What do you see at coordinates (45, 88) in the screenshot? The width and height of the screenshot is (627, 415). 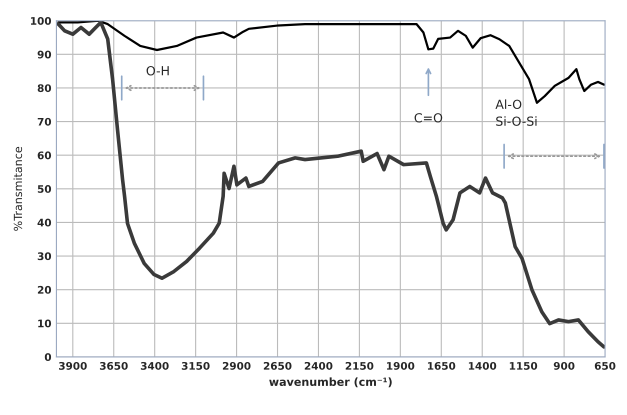 I see `y-tick-label: 80` at bounding box center [45, 88].